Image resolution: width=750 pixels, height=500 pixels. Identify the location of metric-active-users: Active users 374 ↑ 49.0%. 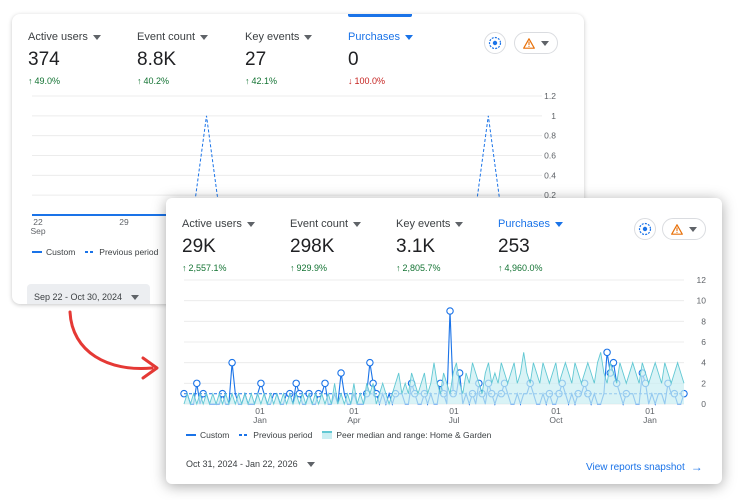
(64, 58).